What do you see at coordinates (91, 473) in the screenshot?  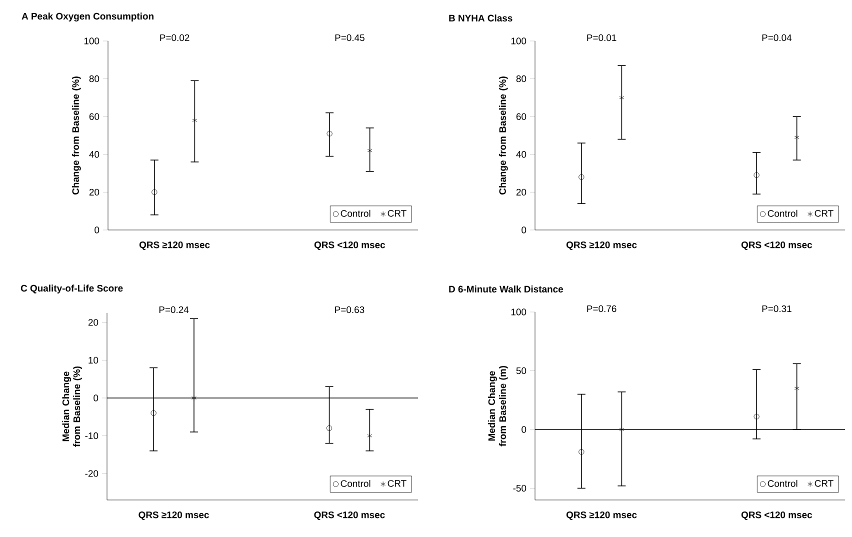 I see `y-tick-label: -20` at bounding box center [91, 473].